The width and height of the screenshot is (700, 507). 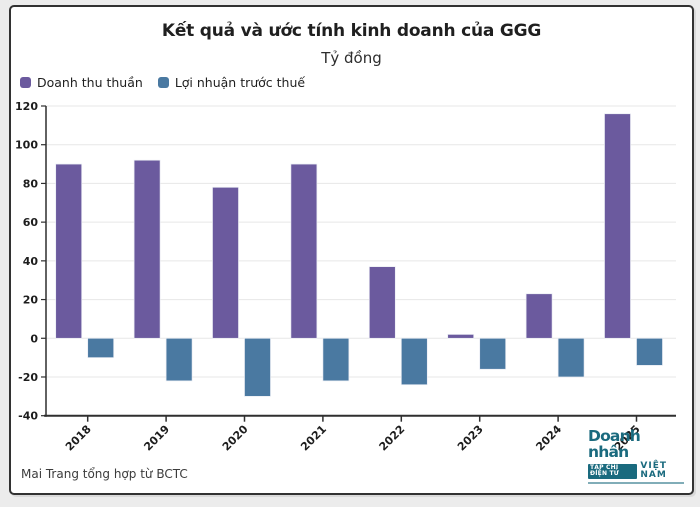 What do you see at coordinates (28, 416) in the screenshot?
I see `y-tick-label: -40` at bounding box center [28, 416].